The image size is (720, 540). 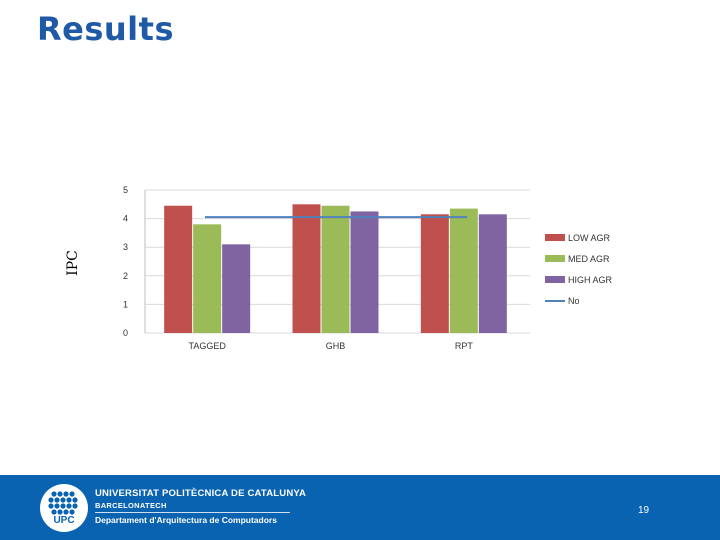 I want to click on bar-low-agr-rpt, so click(x=434, y=273).